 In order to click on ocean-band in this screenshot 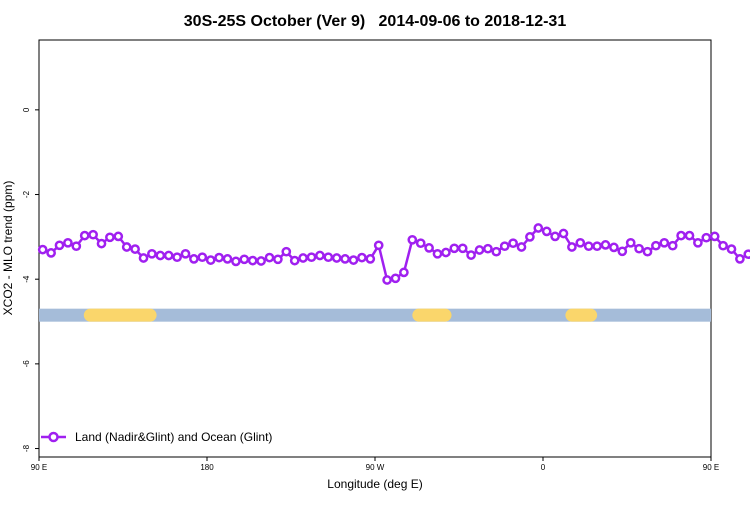, I will do `click(375, 315)`.